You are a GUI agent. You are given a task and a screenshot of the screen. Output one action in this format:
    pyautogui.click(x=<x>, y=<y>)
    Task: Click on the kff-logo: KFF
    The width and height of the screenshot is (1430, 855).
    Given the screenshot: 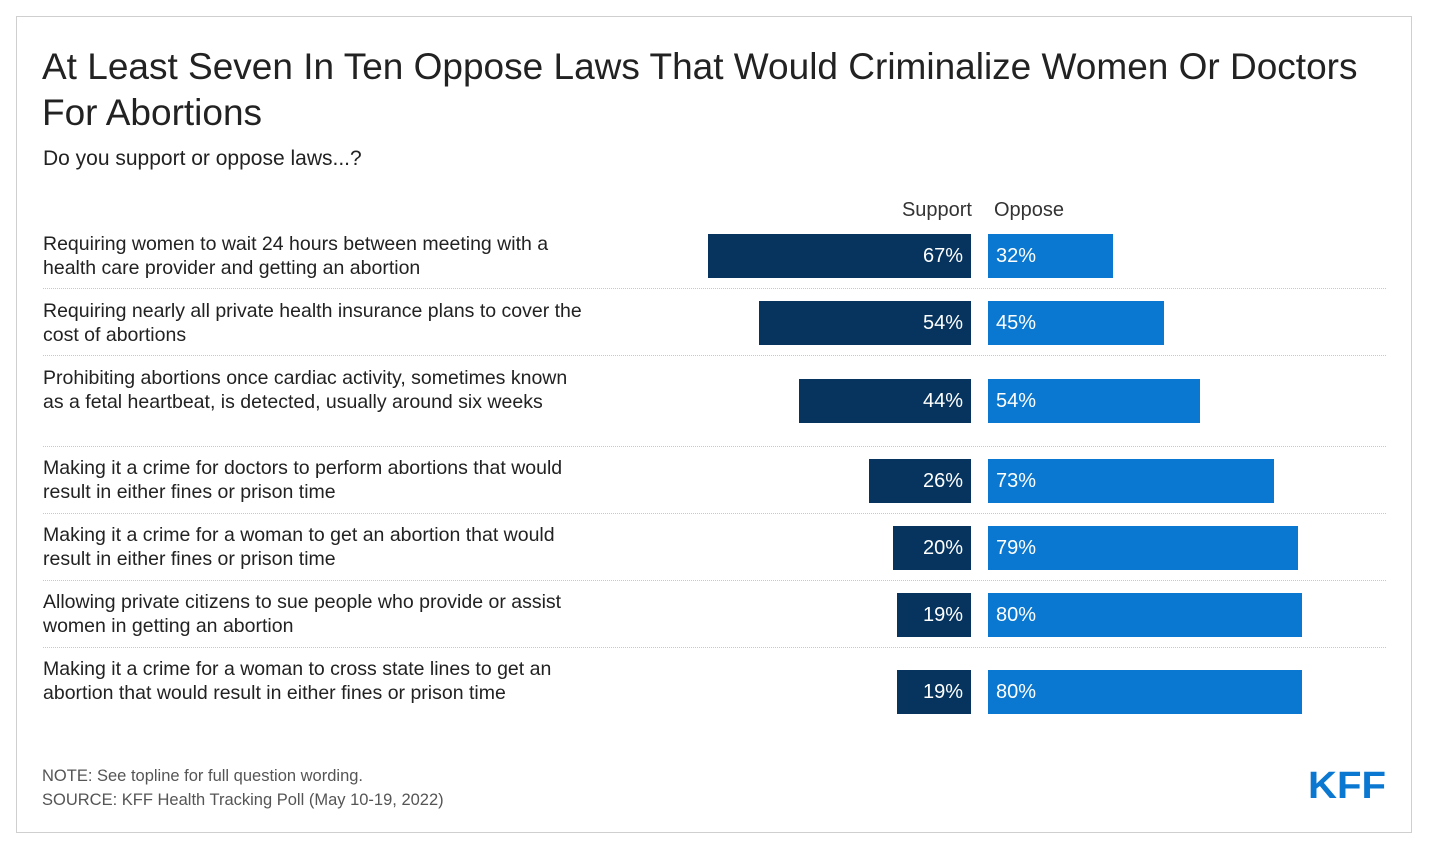 What is the action you would take?
    pyautogui.click(x=1347, y=784)
    